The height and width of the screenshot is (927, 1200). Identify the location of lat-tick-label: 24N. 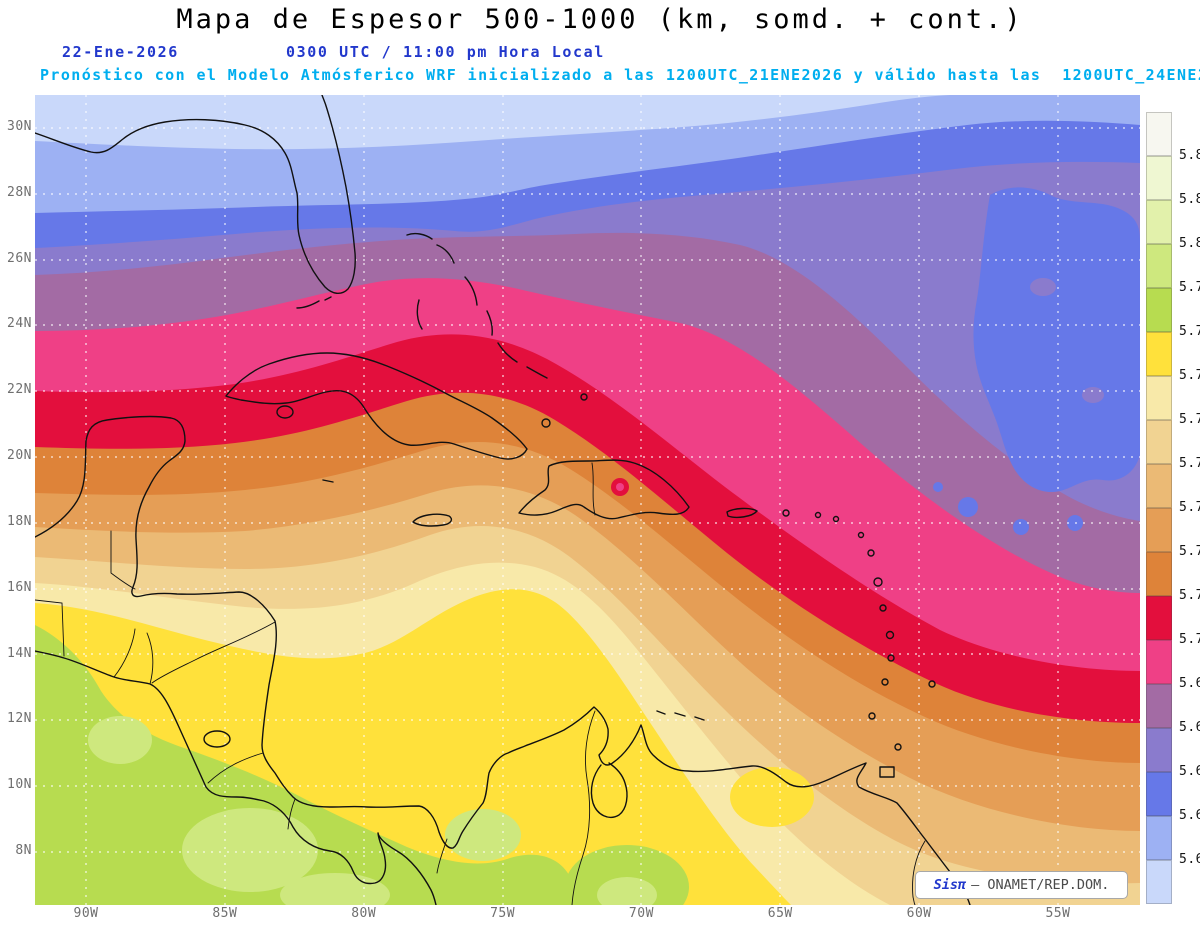
(19, 324).